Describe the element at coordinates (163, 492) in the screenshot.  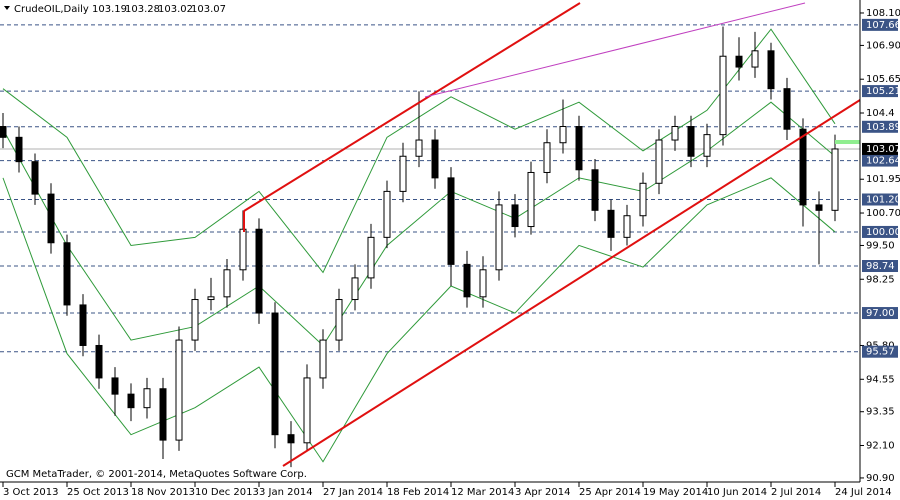
I see `x-tick-label: 18 Nov 2013` at that location.